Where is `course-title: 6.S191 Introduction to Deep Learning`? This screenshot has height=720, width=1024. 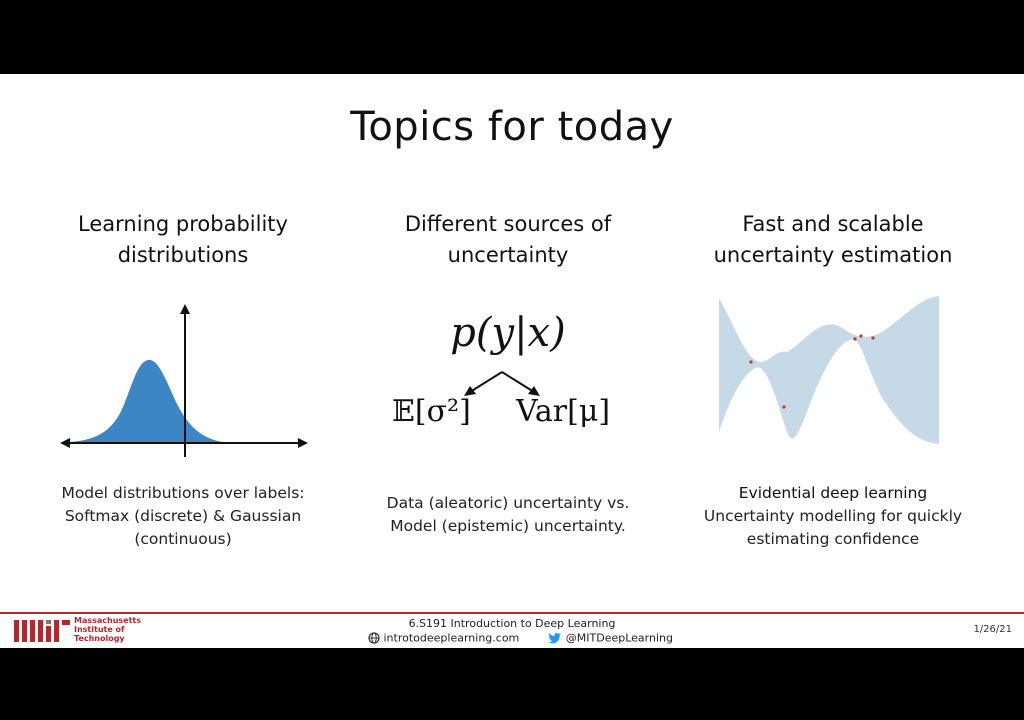
course-title: 6.S191 Introduction to Deep Learning is located at coordinates (512, 623).